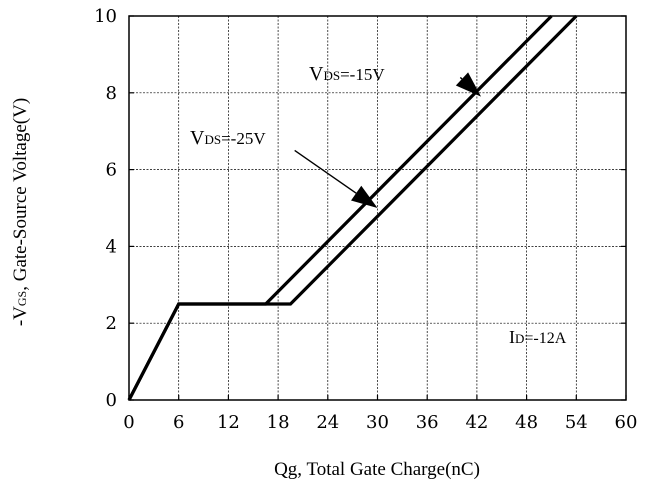 The image size is (646, 488). What do you see at coordinates (327, 422) in the screenshot?
I see `x-tick-label: 24` at bounding box center [327, 422].